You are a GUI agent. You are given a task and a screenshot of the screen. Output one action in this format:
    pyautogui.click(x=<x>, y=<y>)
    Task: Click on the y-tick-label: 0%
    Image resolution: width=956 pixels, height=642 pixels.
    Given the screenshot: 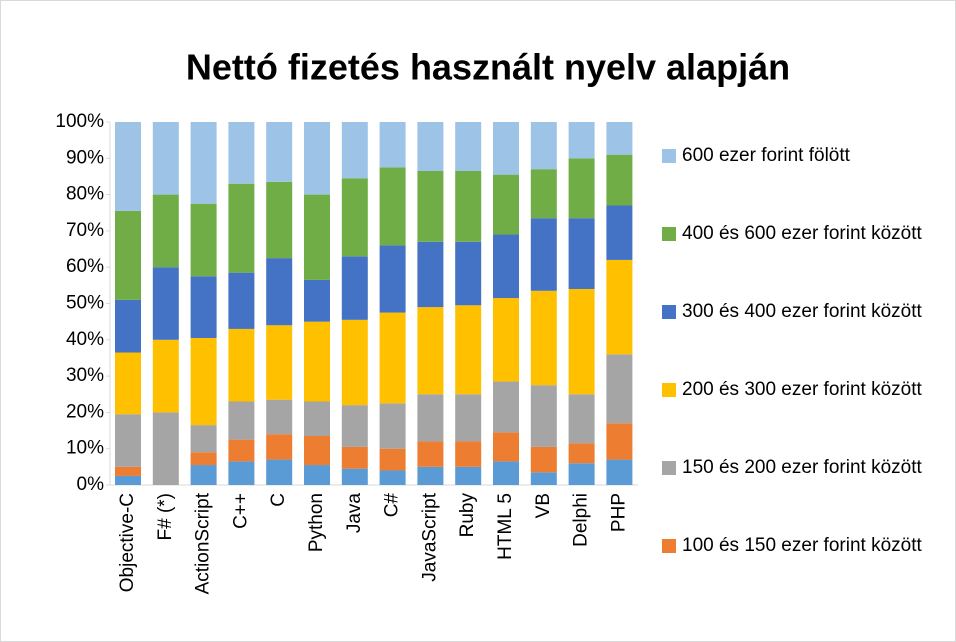 What is the action you would take?
    pyautogui.click(x=91, y=484)
    